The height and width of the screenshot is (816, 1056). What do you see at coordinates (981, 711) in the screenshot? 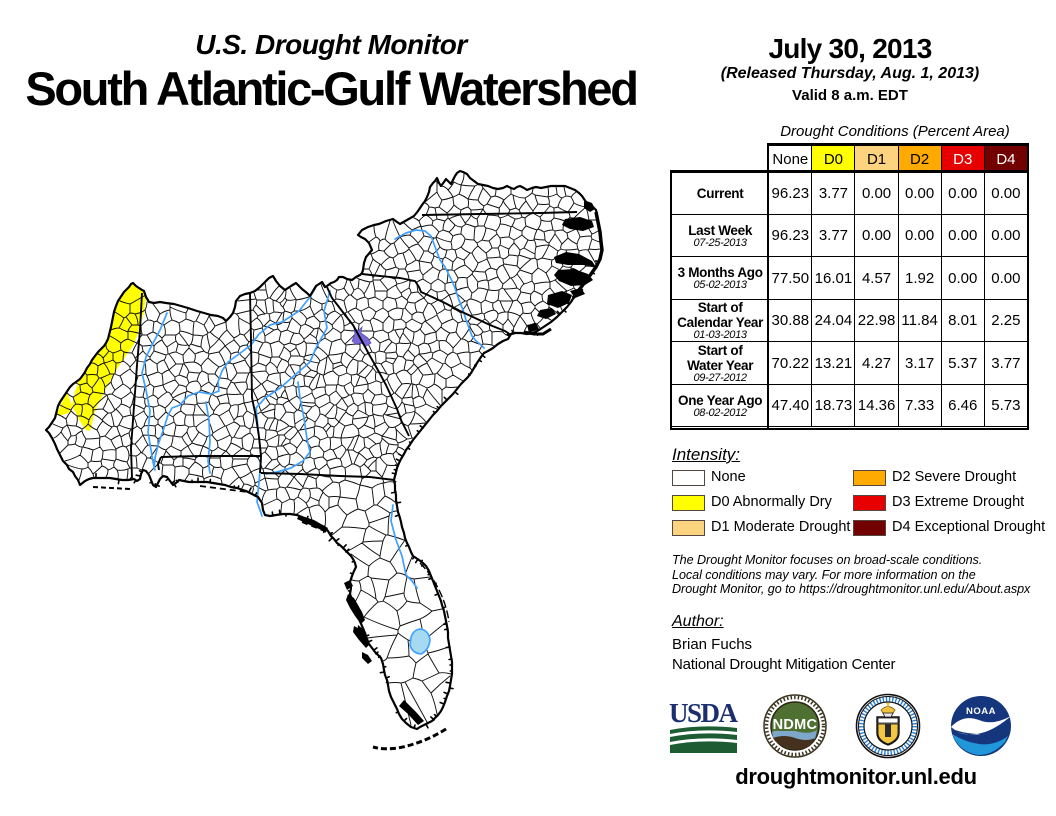
I see `svg-text: NOAA` at bounding box center [981, 711].